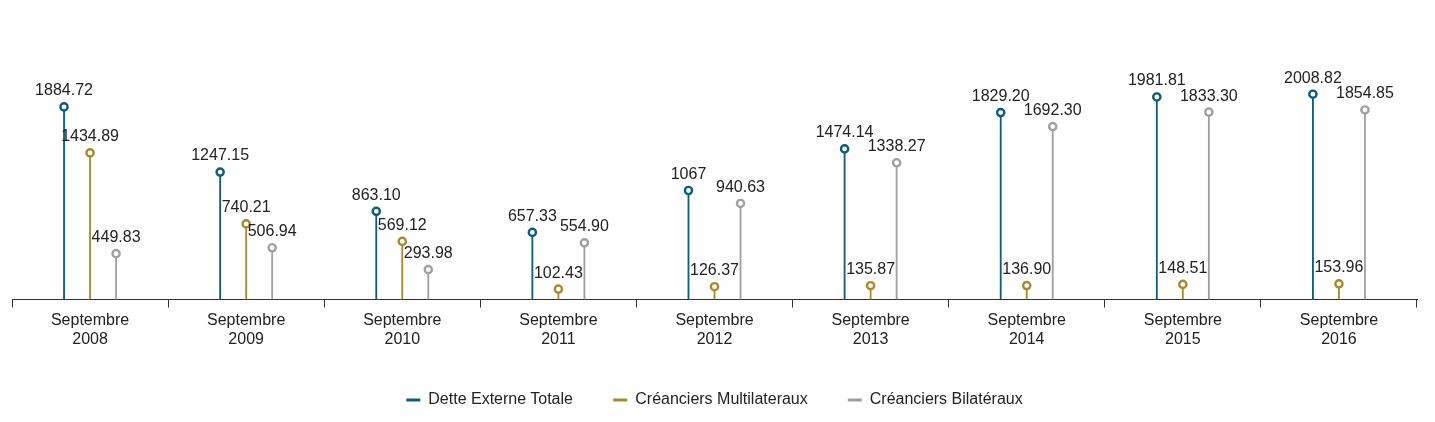 The image size is (1435, 422). What do you see at coordinates (428, 252) in the screenshot?
I see `data-label: 293.98` at bounding box center [428, 252].